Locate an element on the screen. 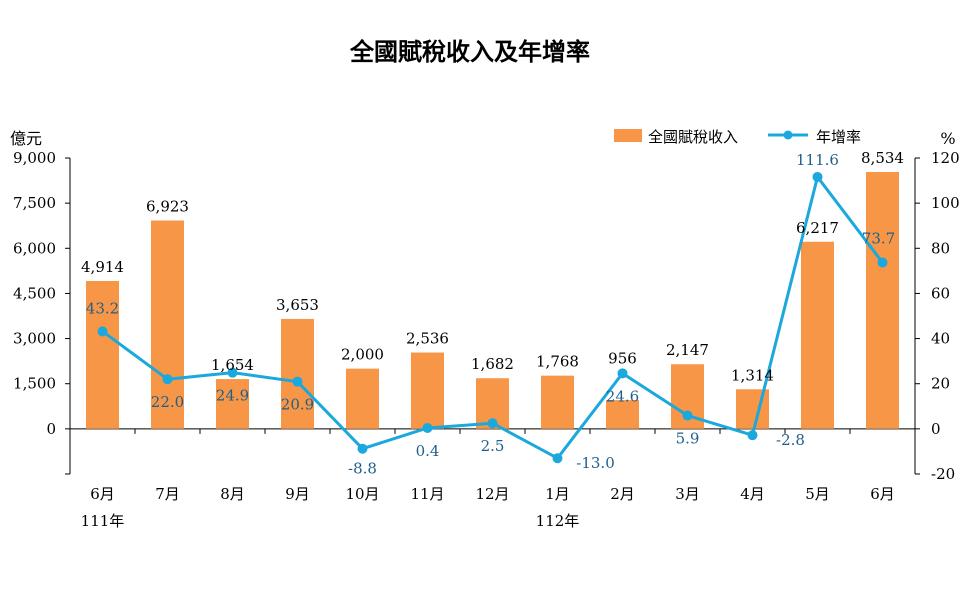  revenue-value-label: 3,653 is located at coordinates (297, 305).